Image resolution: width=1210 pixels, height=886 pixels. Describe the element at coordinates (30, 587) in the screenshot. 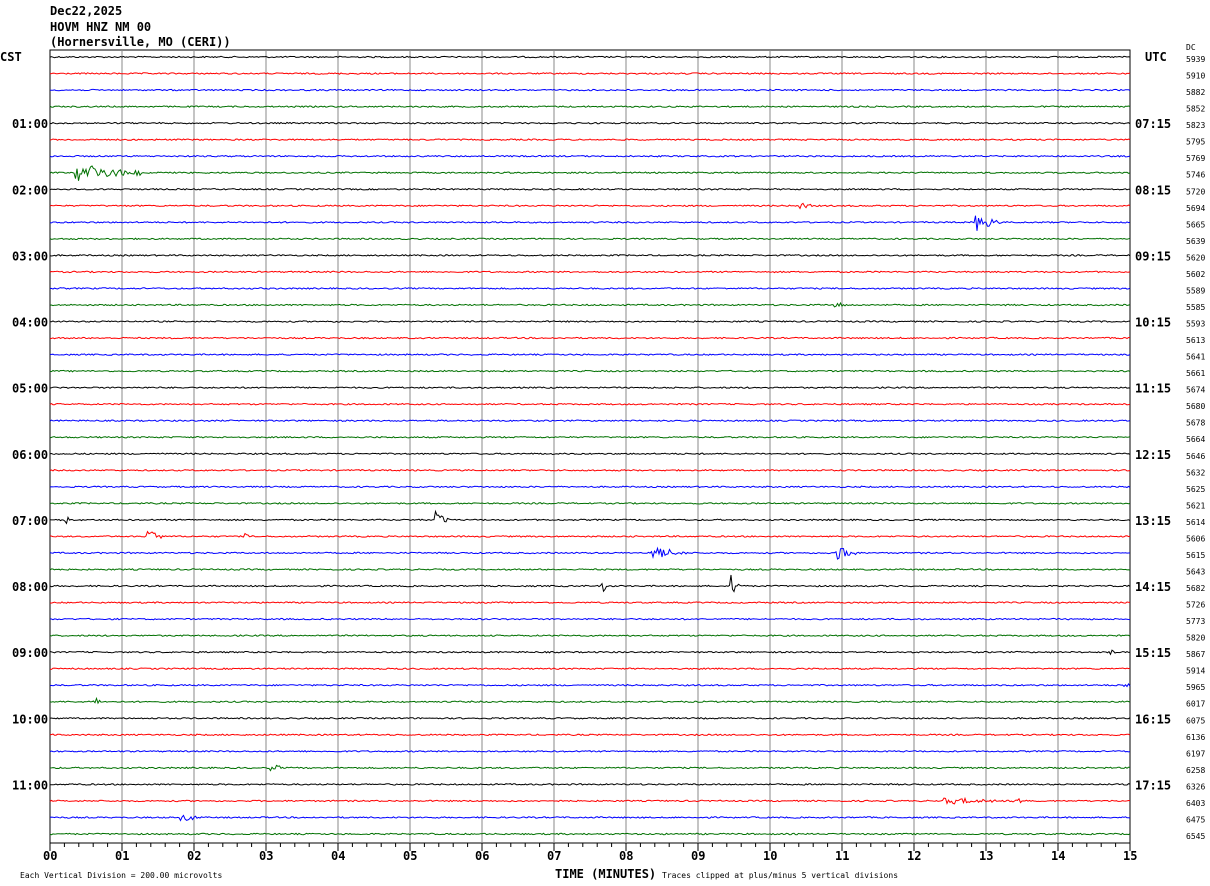

I see `cst-time-label: 08:00` at that location.